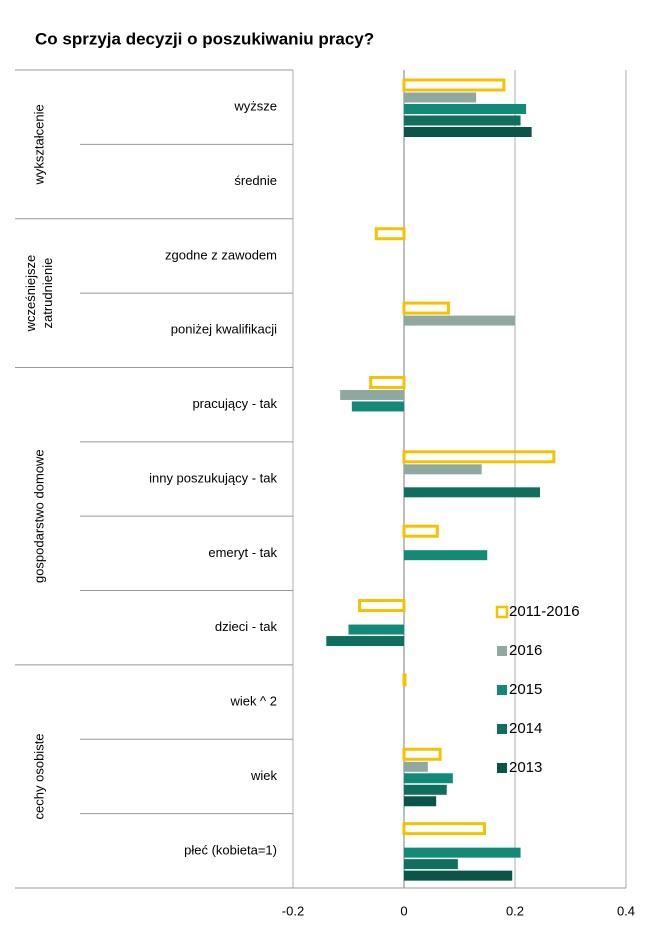 The height and width of the screenshot is (936, 652). Describe the element at coordinates (525, 728) in the screenshot. I see `legend-label: 2014` at that location.